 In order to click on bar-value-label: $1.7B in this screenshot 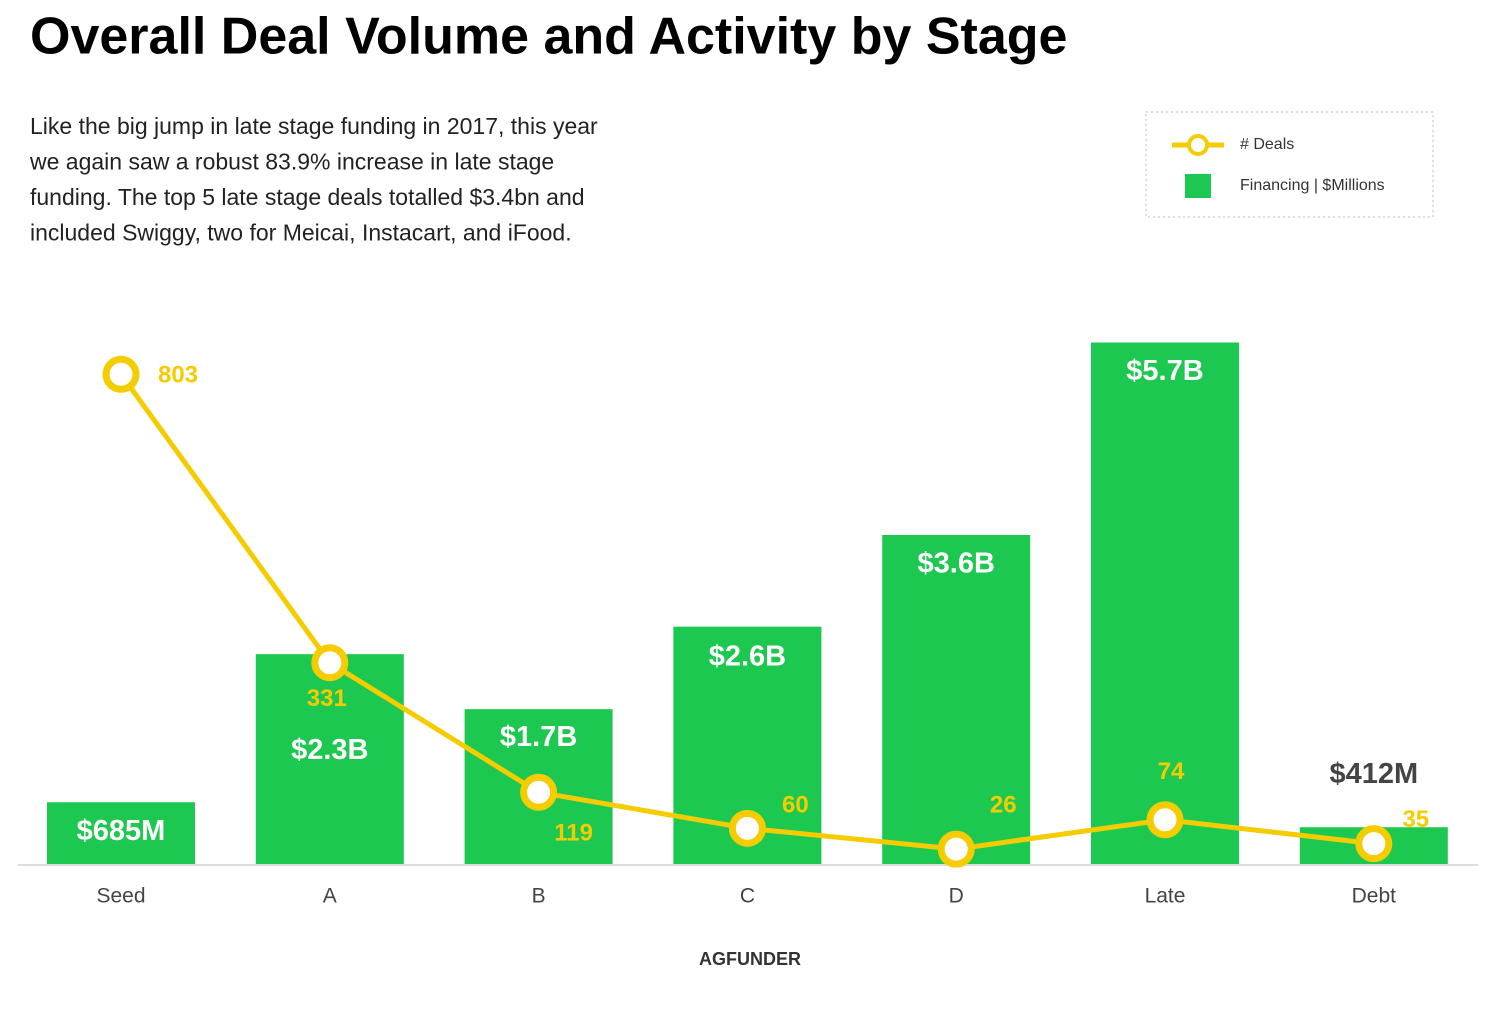, I will do `click(538, 737)`.